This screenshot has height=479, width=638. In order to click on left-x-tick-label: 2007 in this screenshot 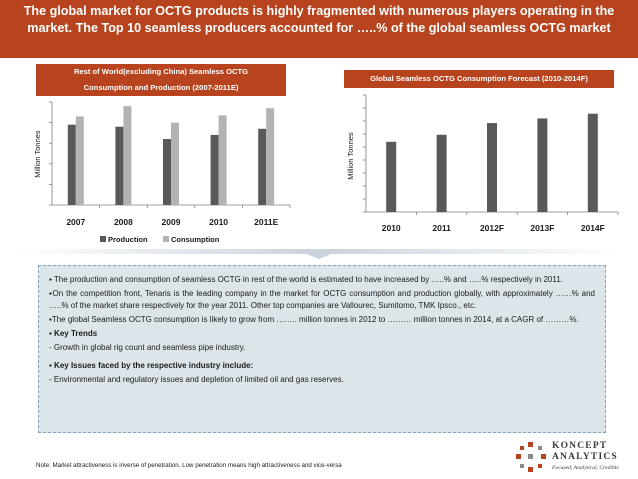, I will do `click(75, 222)`.